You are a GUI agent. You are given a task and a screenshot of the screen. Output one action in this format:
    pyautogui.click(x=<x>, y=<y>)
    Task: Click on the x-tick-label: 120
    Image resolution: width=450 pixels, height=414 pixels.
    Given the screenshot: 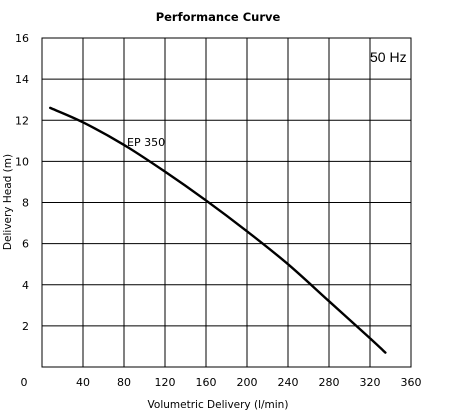 What is the action you would take?
    pyautogui.click(x=165, y=382)
    